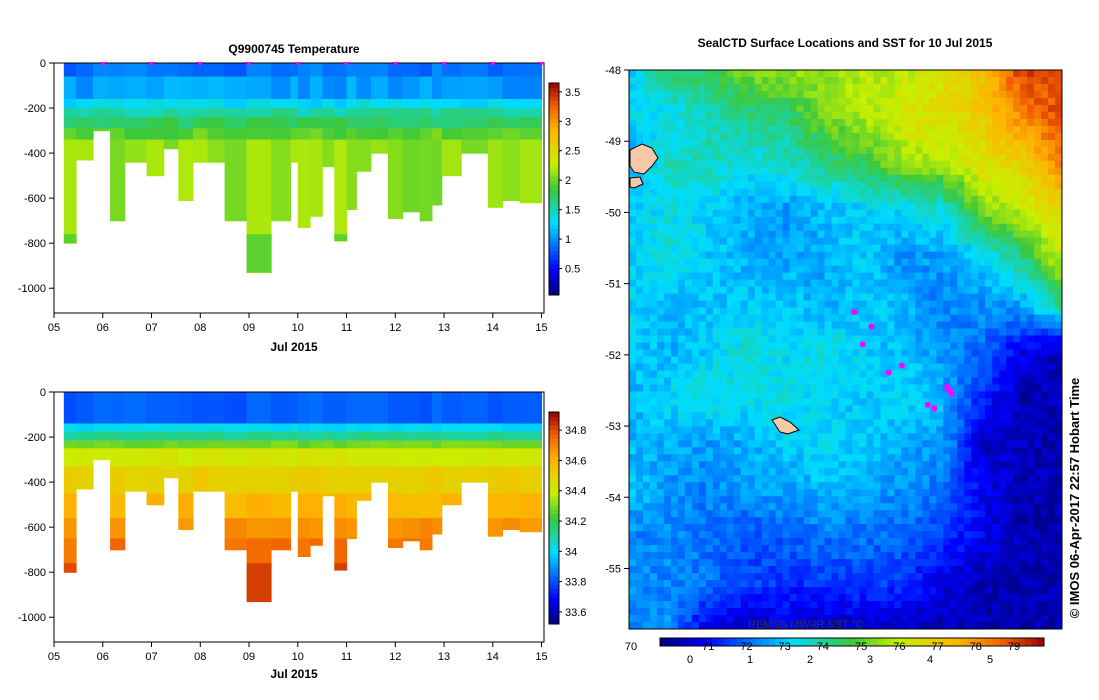 The height and width of the screenshot is (700, 1099). I want to click on temp-colorbar-swatch, so click(554, 218).